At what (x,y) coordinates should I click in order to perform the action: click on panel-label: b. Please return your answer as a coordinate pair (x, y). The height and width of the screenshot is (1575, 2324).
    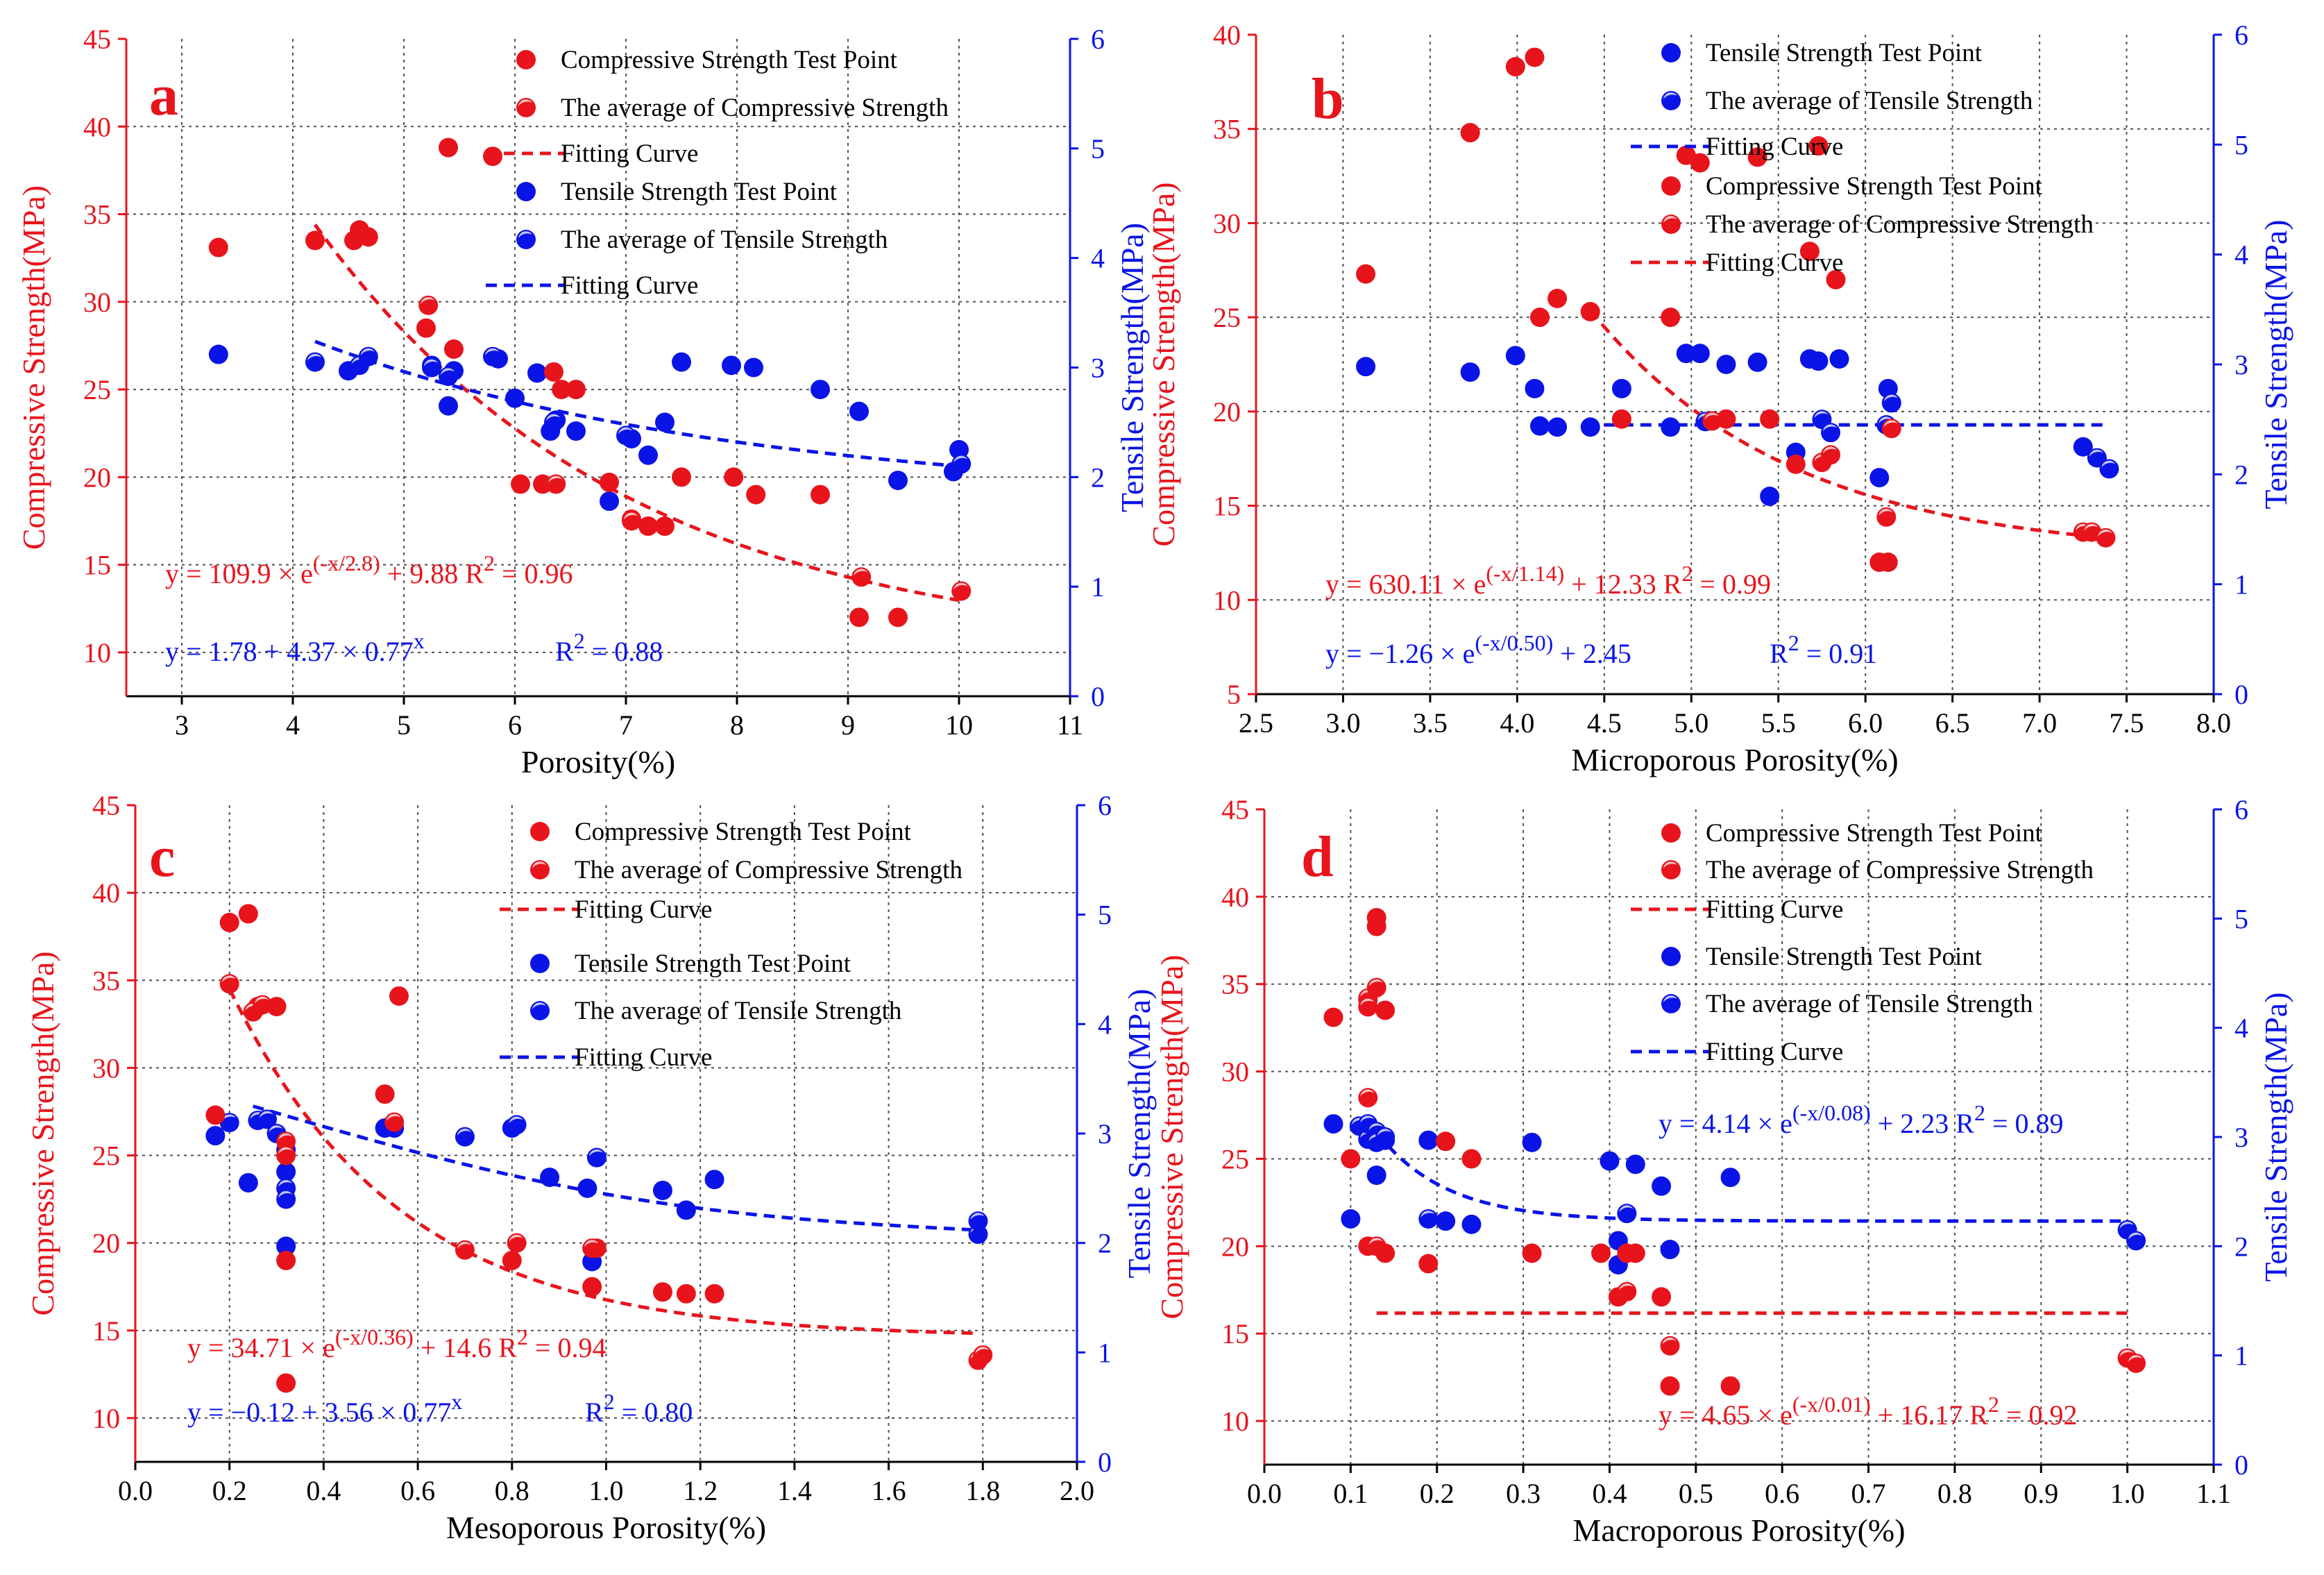
    Looking at the image, I should click on (1328, 99).